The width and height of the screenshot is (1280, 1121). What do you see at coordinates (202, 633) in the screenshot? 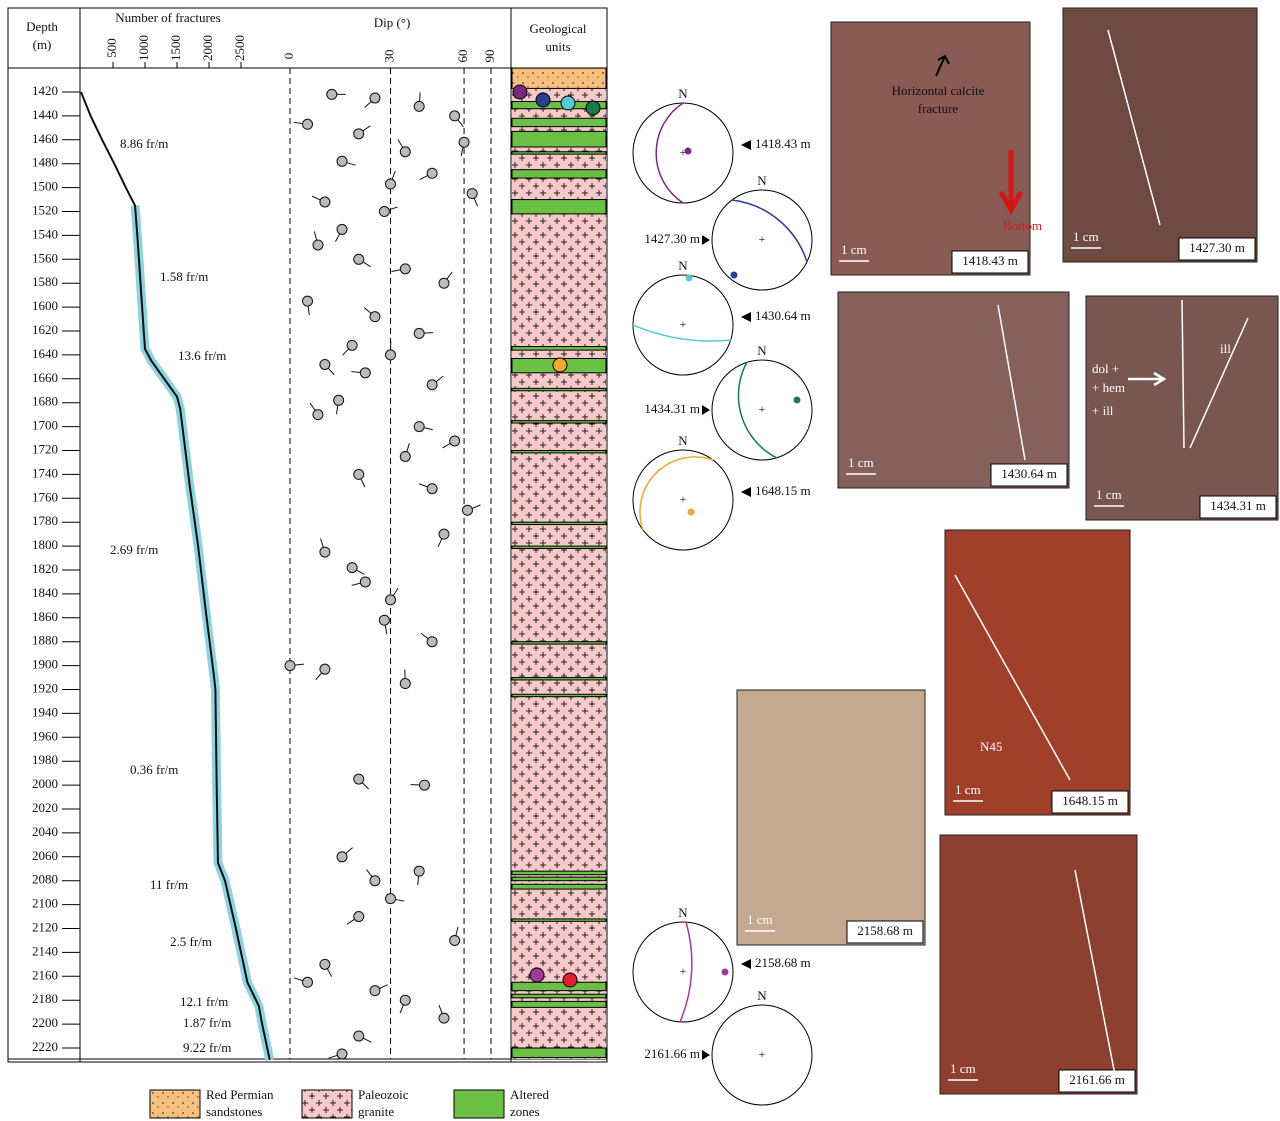
I see `fit-highlight` at bounding box center [202, 633].